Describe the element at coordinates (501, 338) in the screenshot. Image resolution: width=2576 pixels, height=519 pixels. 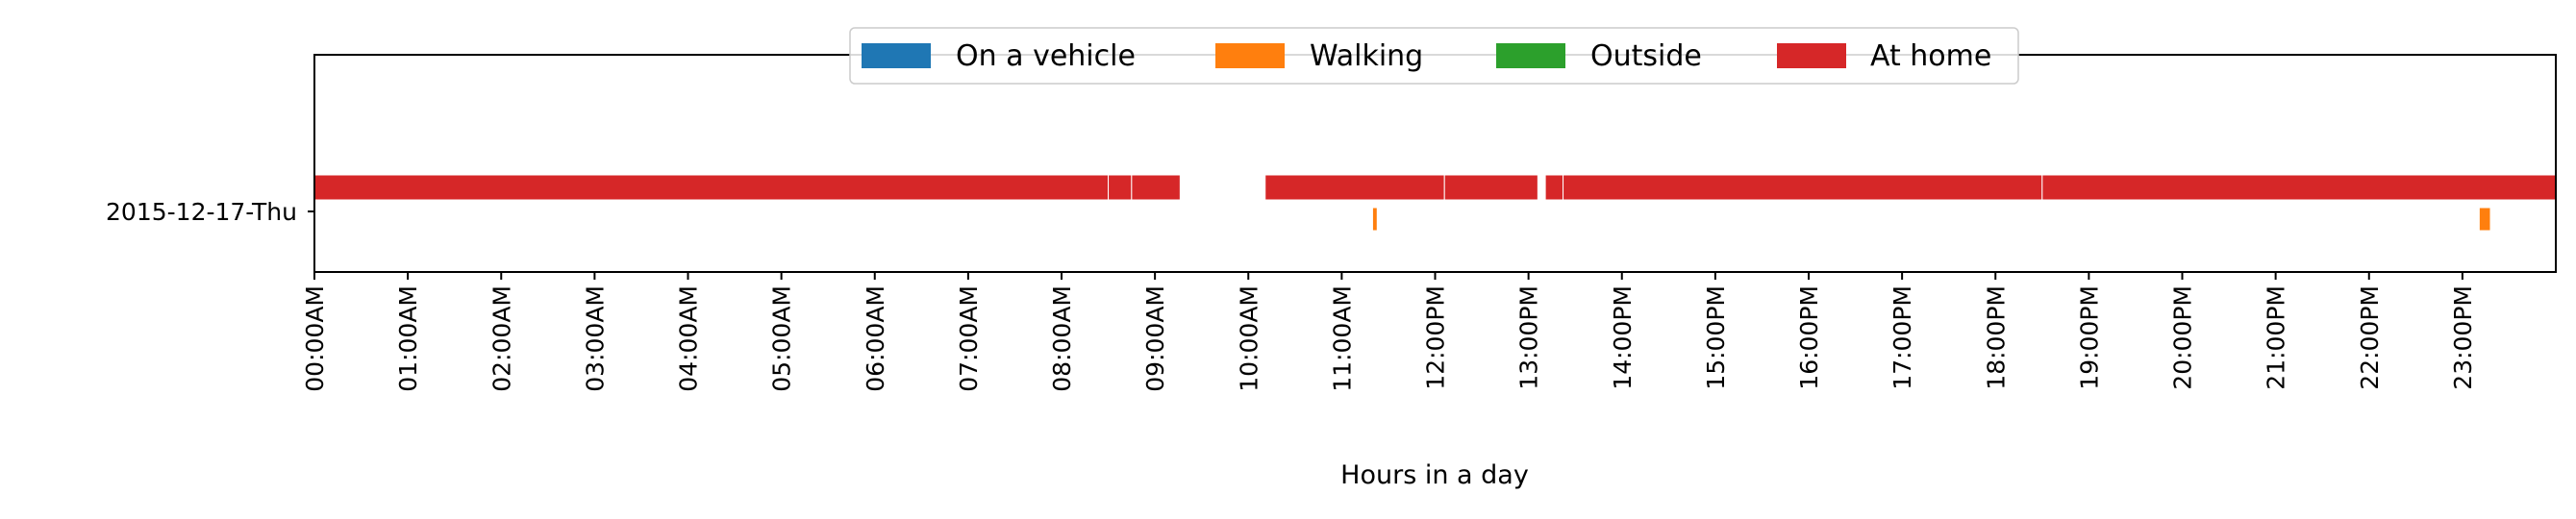
I see `x-tick-label-2: 02:00AM` at that location.